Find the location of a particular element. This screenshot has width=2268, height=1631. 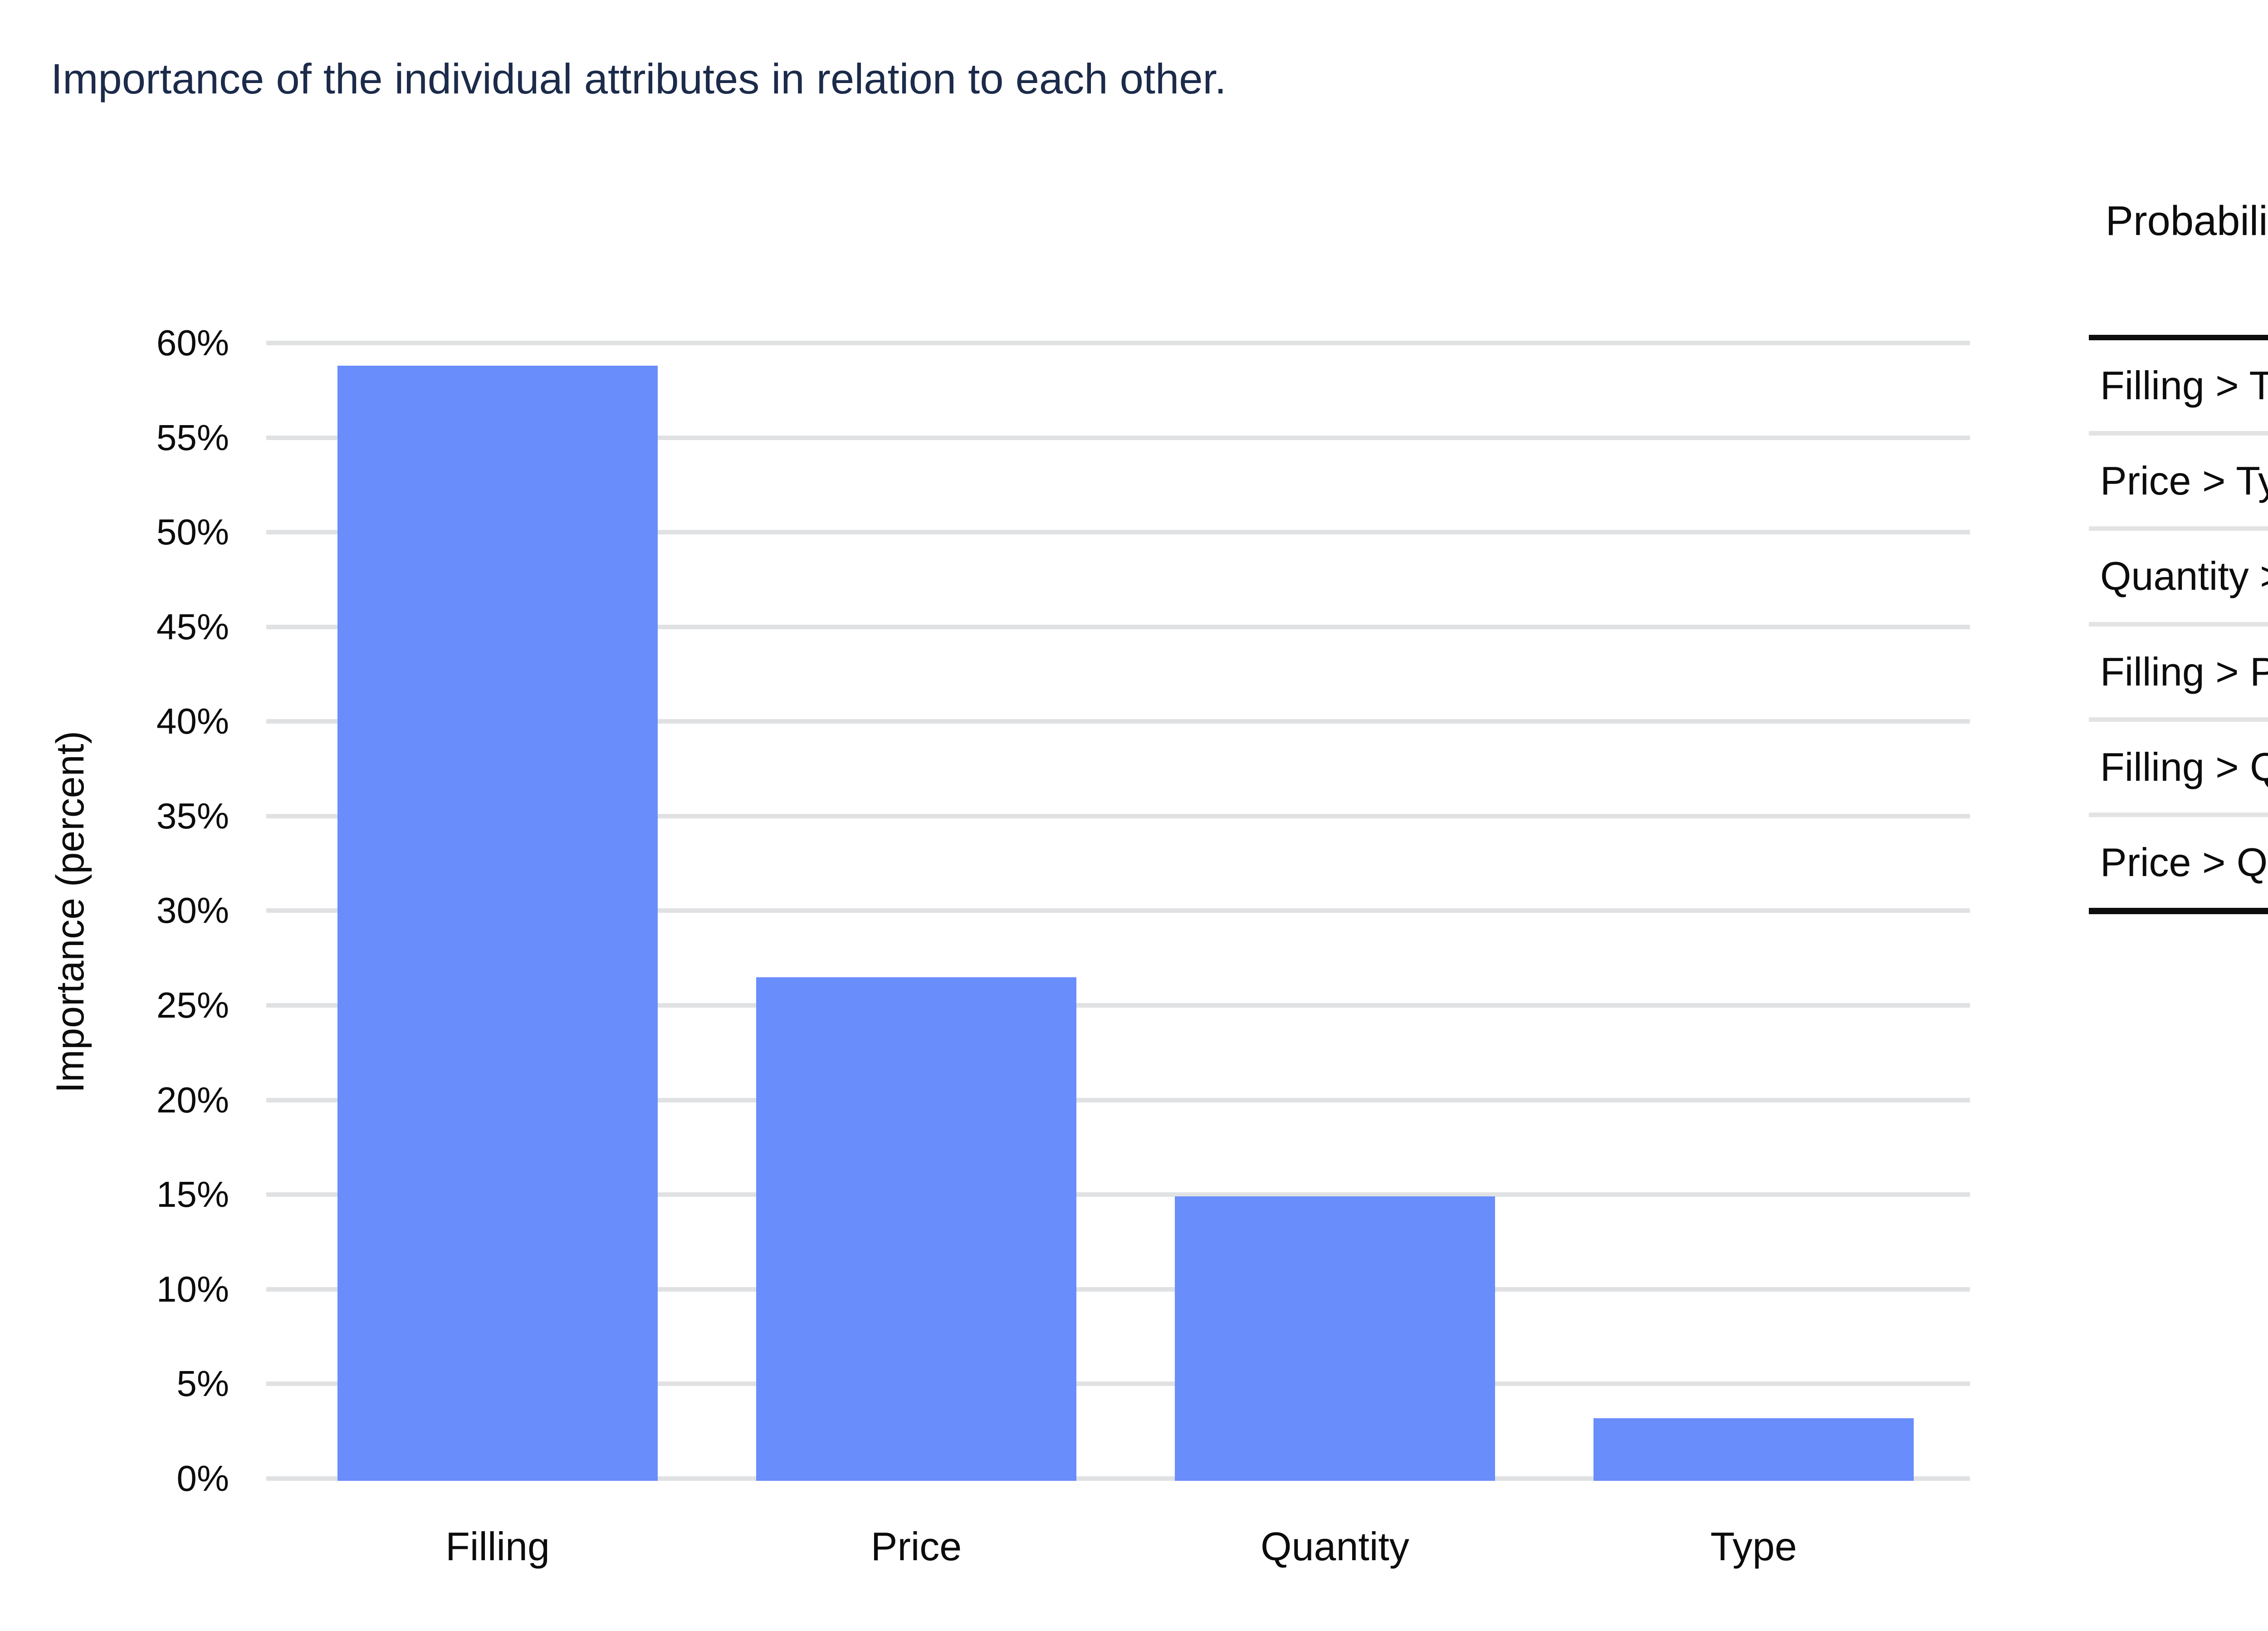

y-tick-label-45: 45% is located at coordinates (192, 626).